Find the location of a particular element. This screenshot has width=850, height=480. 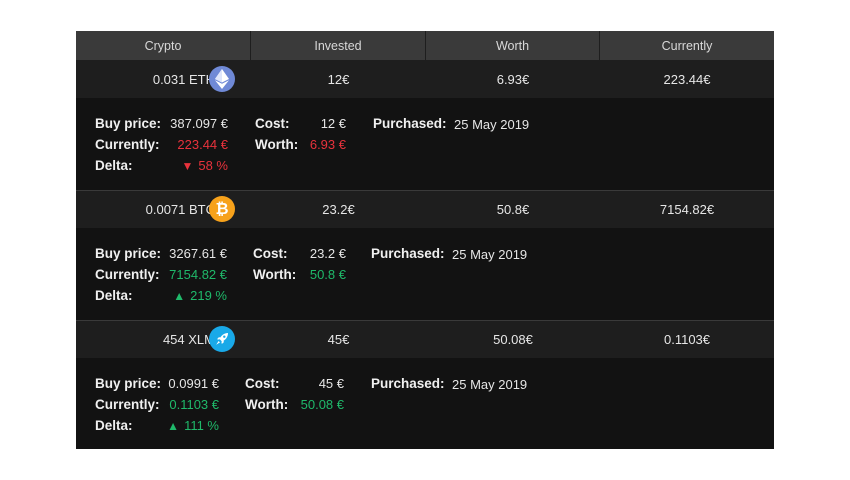

worth-detail-value: 50.08 € is located at coordinates (322, 404).